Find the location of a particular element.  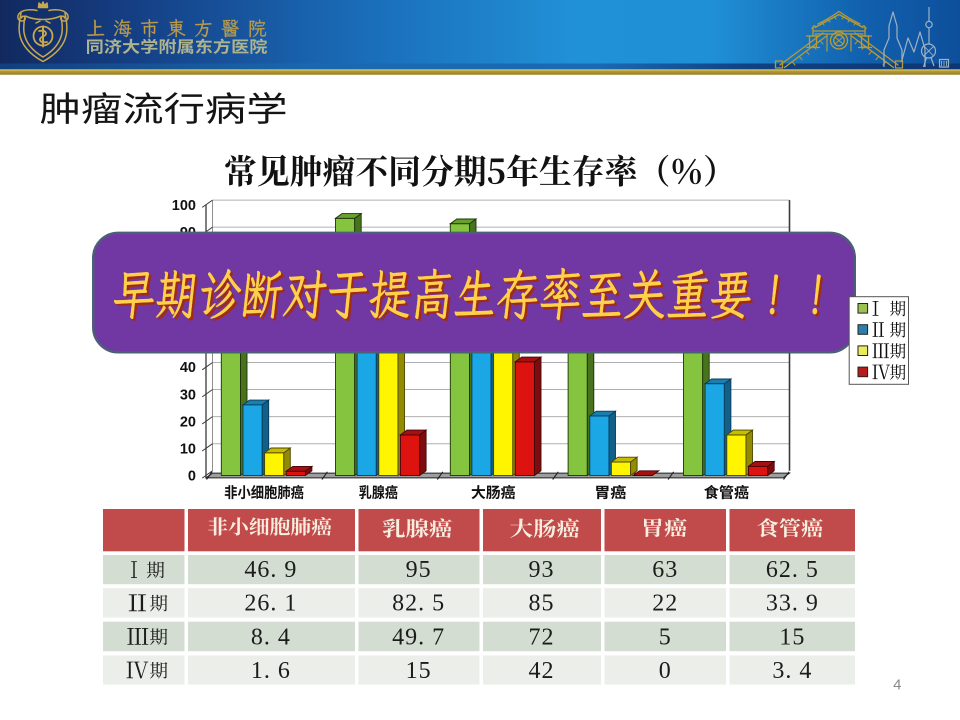

svg-text: 82. 5 is located at coordinates (418, 604).